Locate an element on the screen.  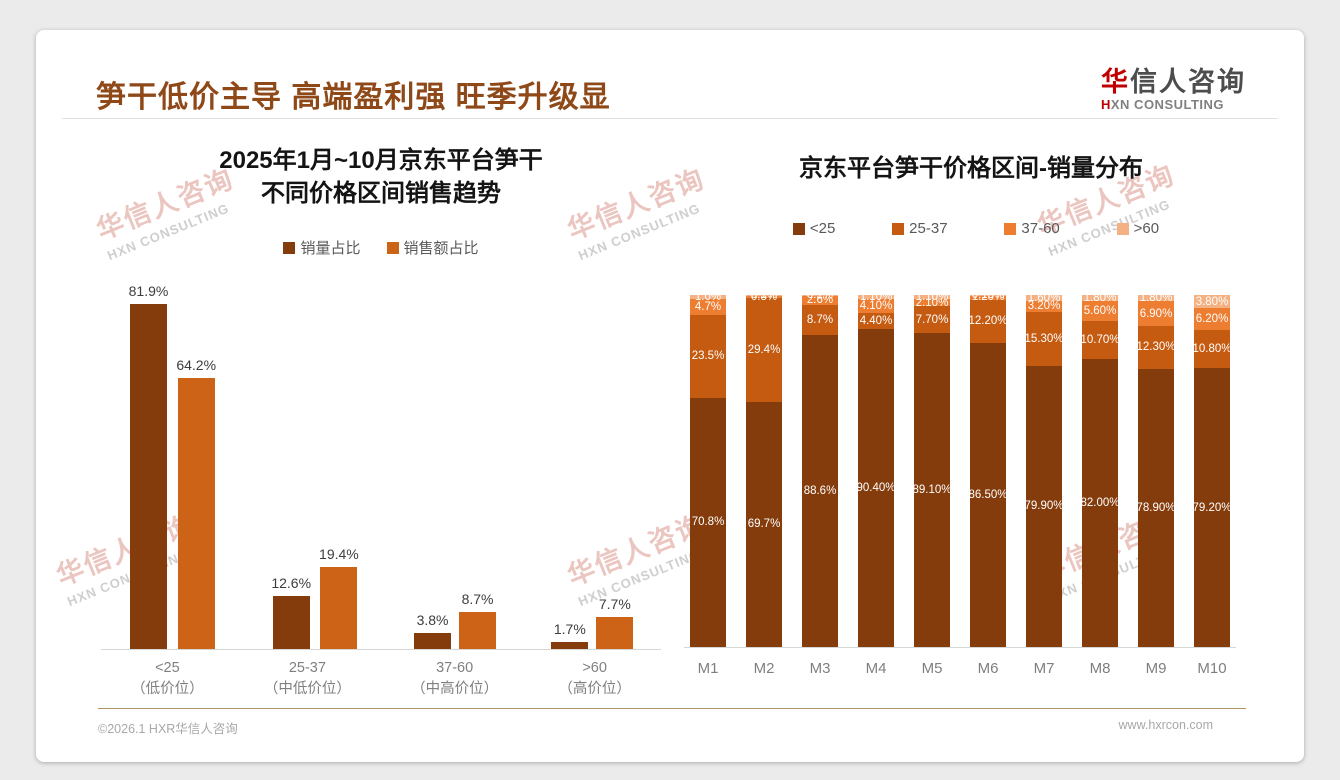
x-axis-label-sub: （低价位） is located at coordinates (167, 689).